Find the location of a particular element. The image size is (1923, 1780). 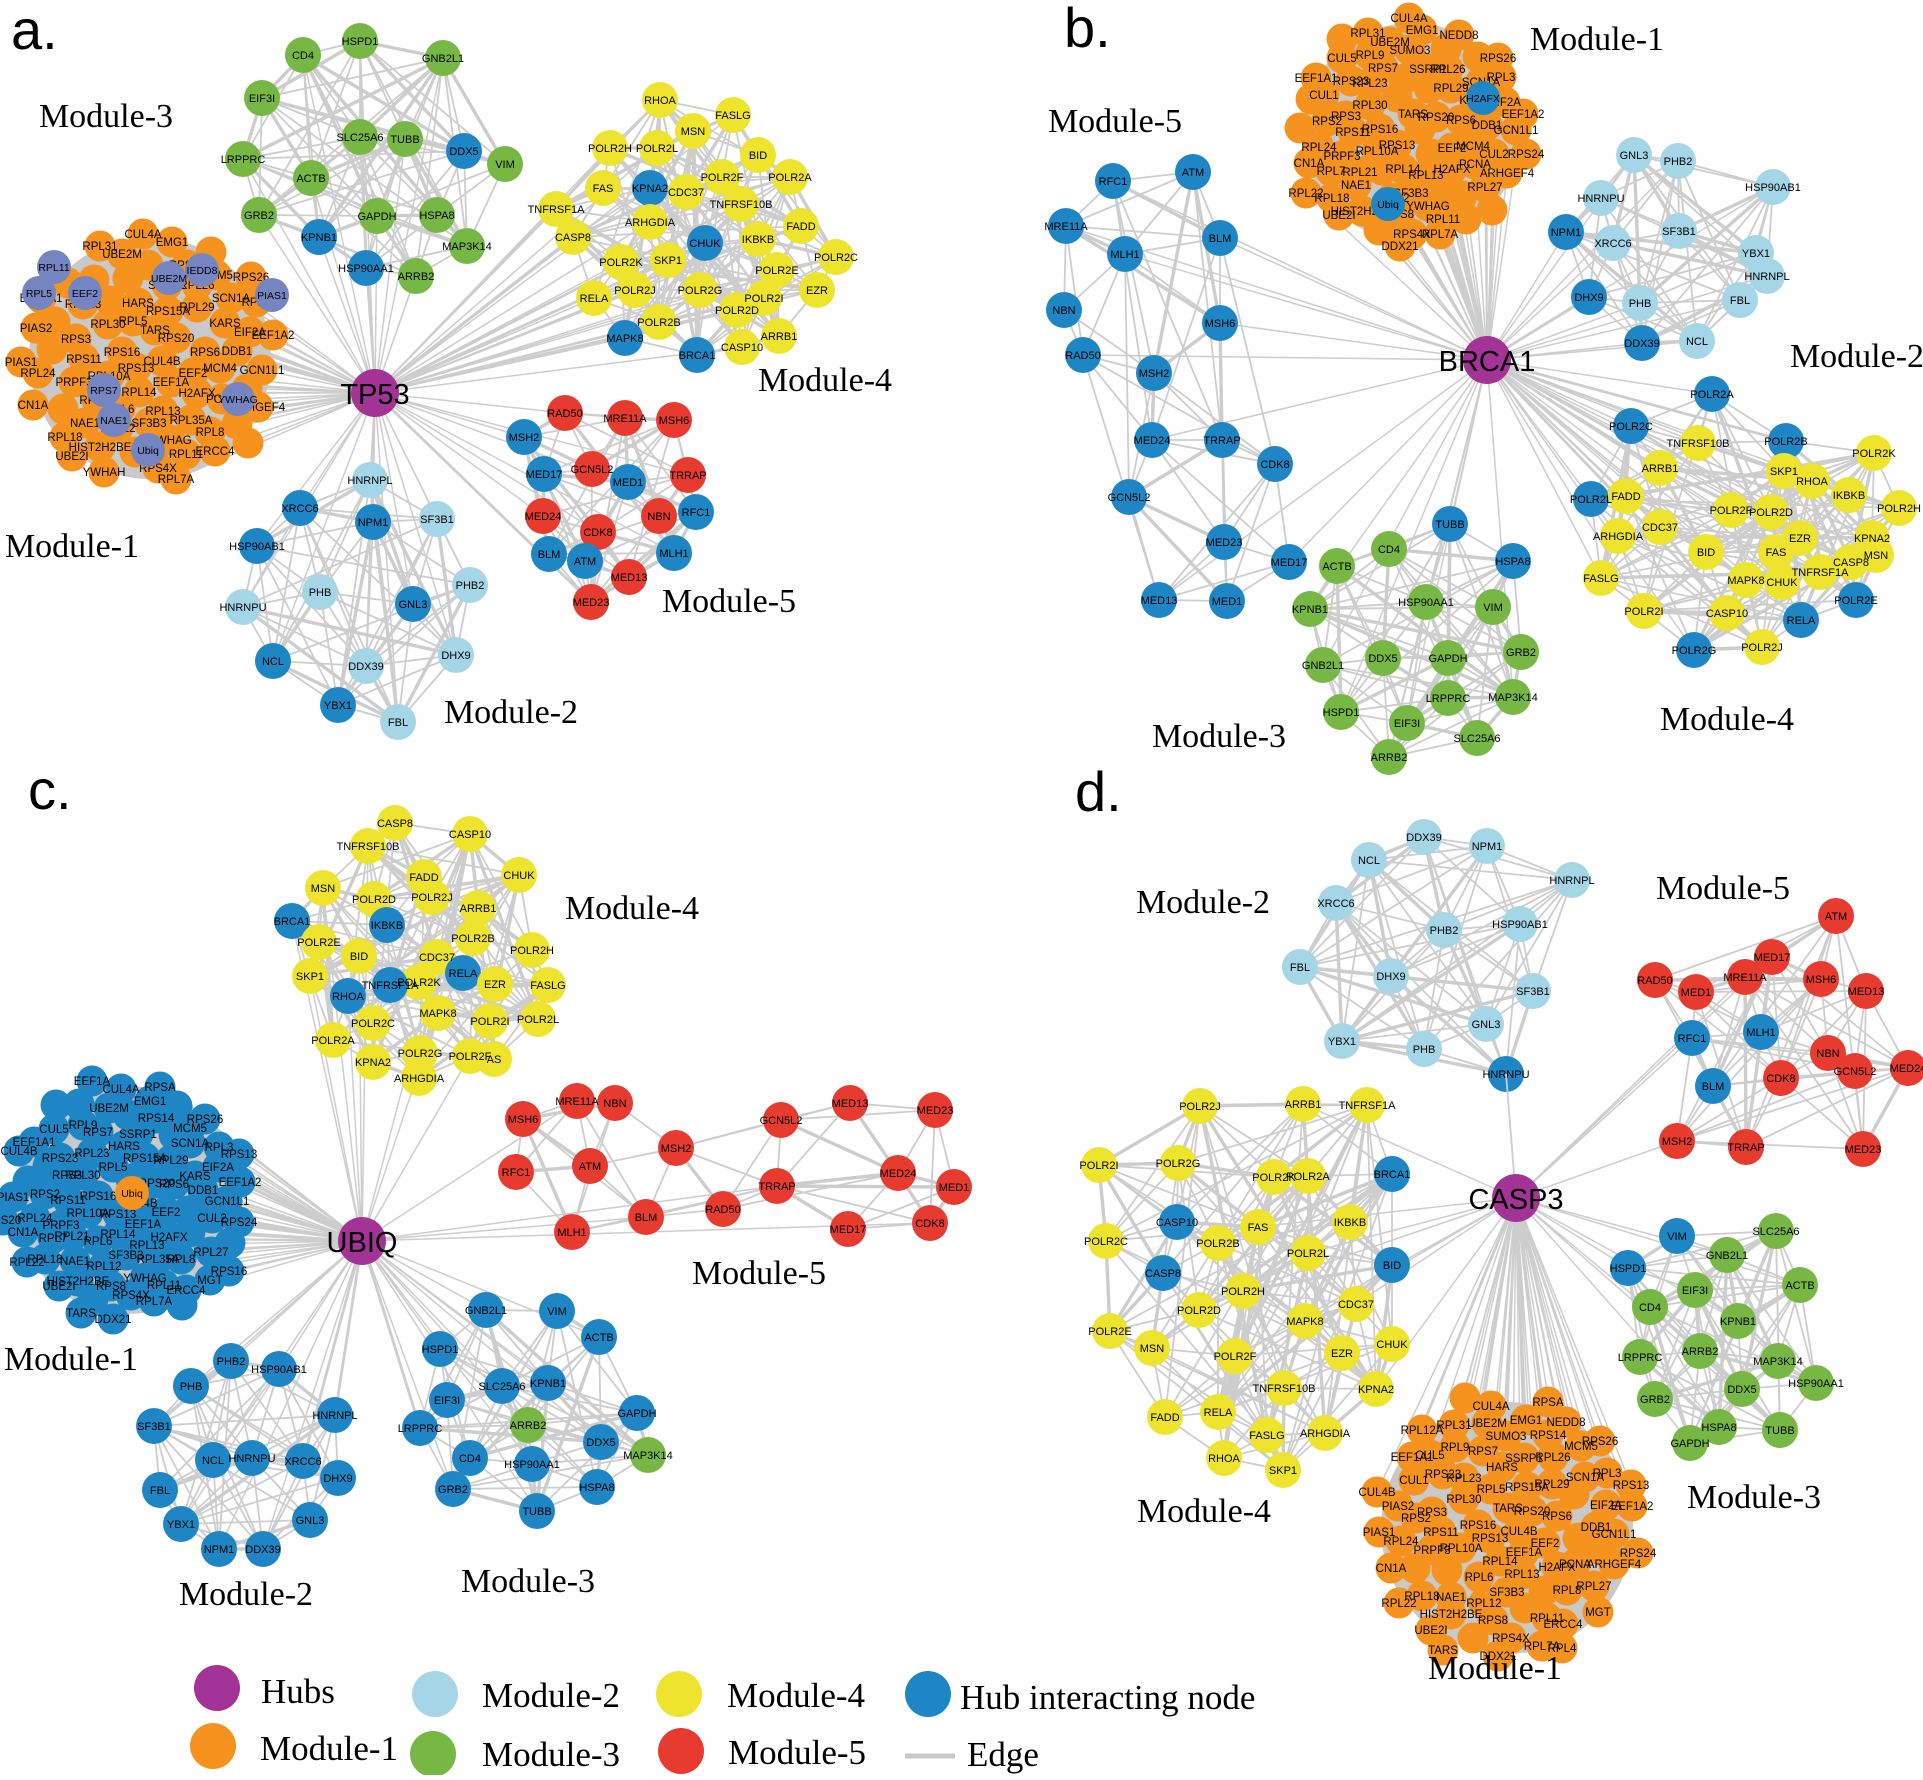

svg-text: MLH1 is located at coordinates (673, 554).